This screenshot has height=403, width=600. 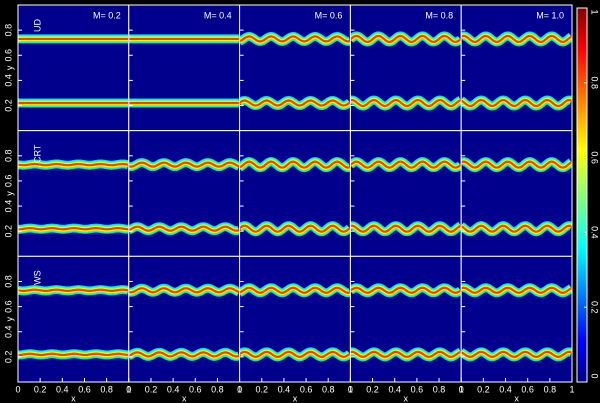 I want to click on panel-frame, so click(x=516, y=319).